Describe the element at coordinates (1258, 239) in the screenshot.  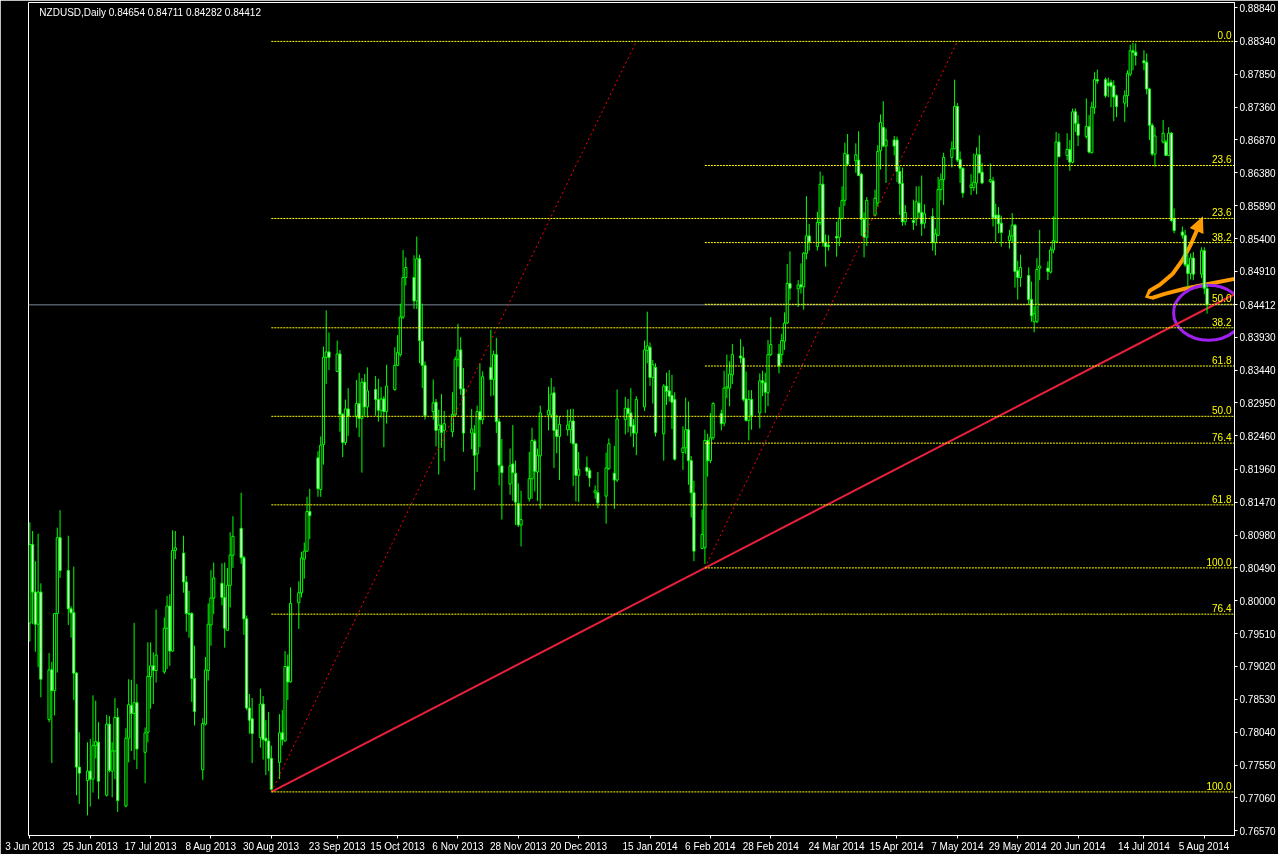
I see `y-tick-label: 0.85400` at that location.